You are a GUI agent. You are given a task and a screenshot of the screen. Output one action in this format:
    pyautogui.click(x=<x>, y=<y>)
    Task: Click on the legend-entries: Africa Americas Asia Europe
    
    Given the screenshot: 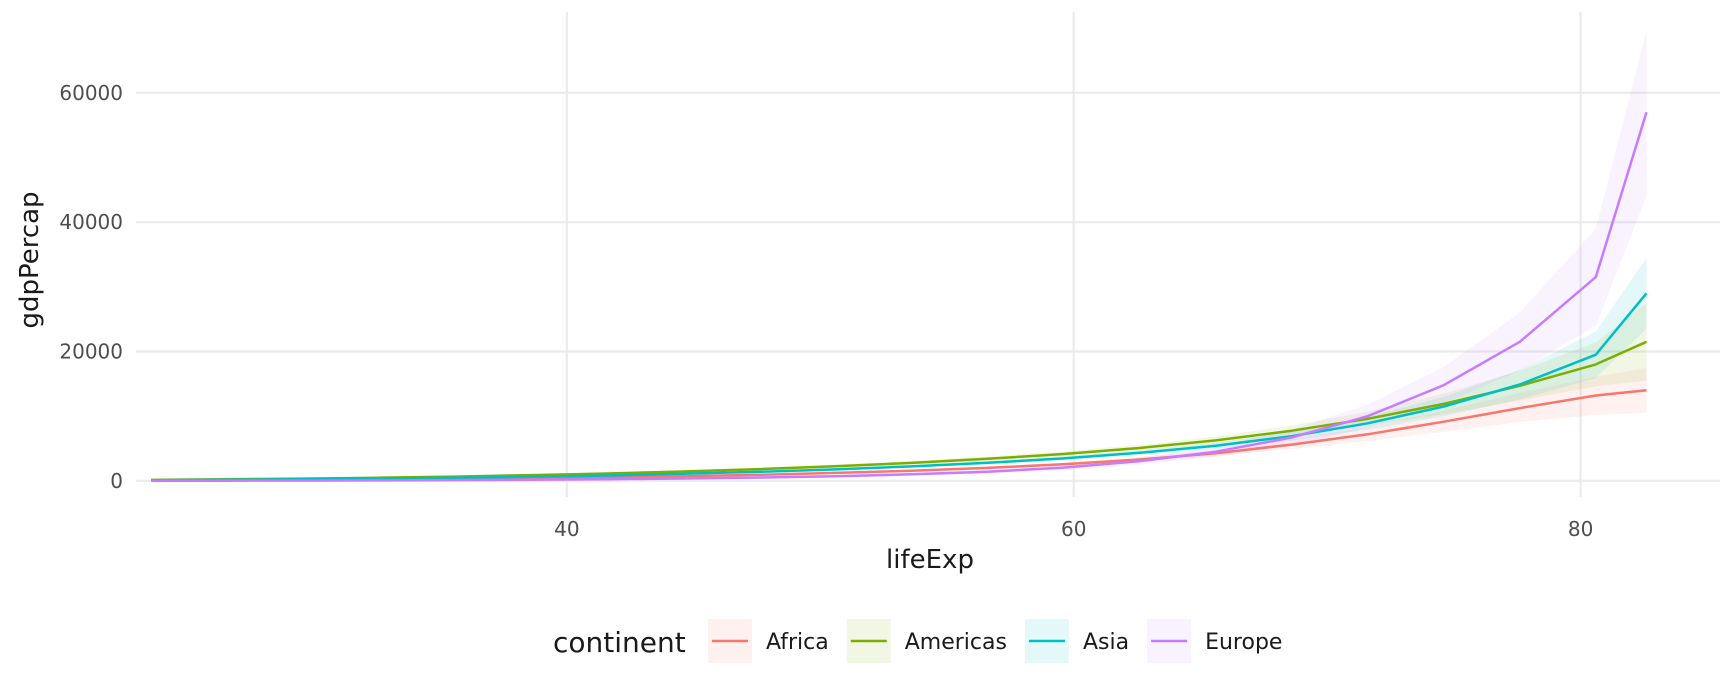 What is the action you would take?
    pyautogui.click(x=995, y=641)
    